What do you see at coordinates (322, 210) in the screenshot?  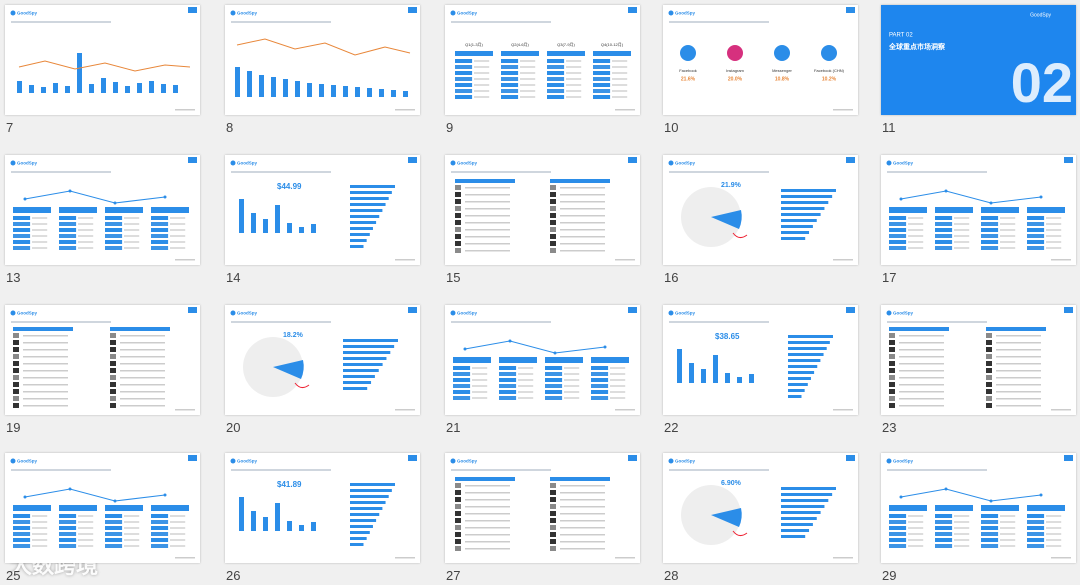 I see `slide-thumbnail: GoodSpy $44.99` at bounding box center [322, 210].